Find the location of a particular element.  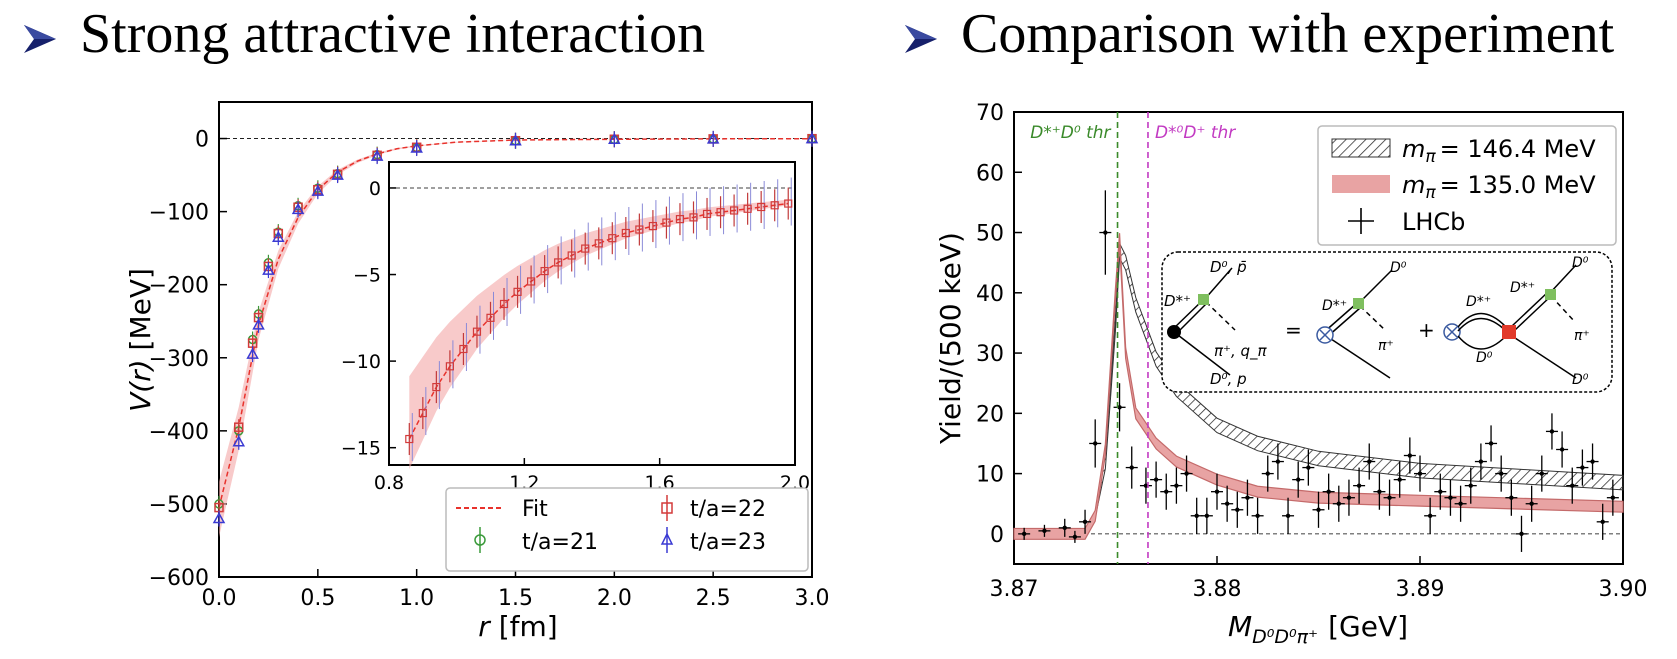

diagram-box is located at coordinates (1387, 322).